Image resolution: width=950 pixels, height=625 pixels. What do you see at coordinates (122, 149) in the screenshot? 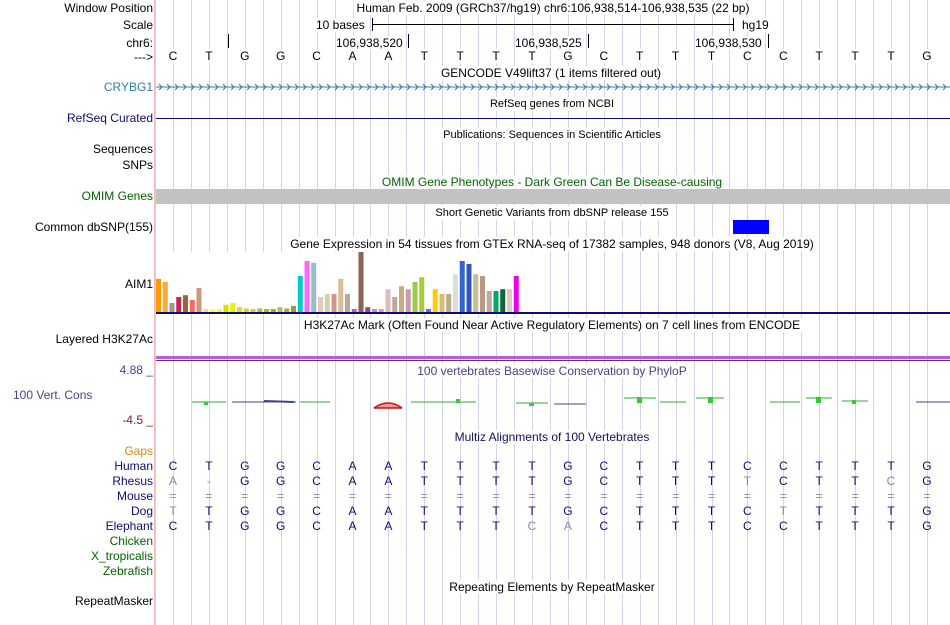
I see `sequences-track-label: Sequences` at bounding box center [122, 149].